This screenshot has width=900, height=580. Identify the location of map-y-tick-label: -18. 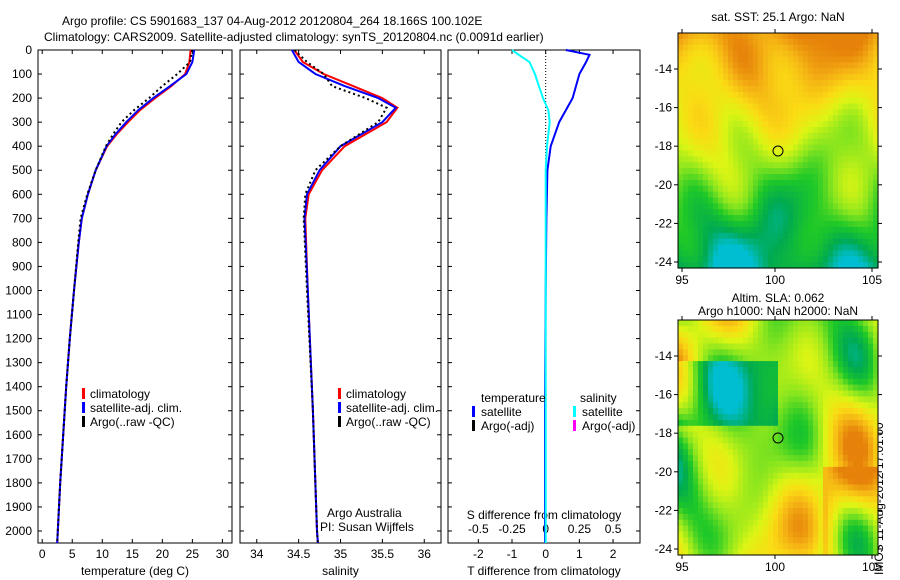
(664, 146).